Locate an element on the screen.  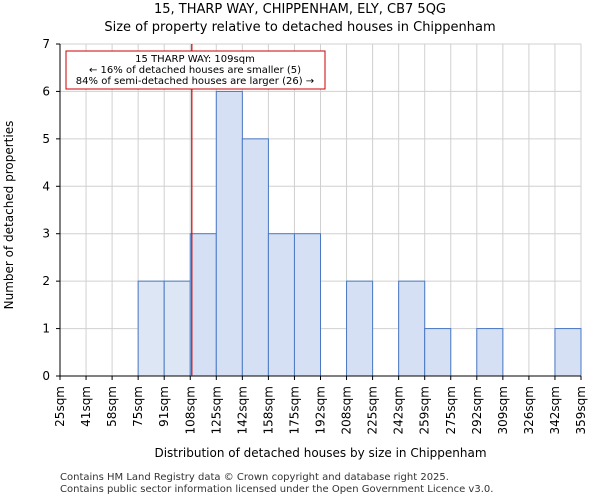
y-tick-label-0: 0 is located at coordinates (46, 376).